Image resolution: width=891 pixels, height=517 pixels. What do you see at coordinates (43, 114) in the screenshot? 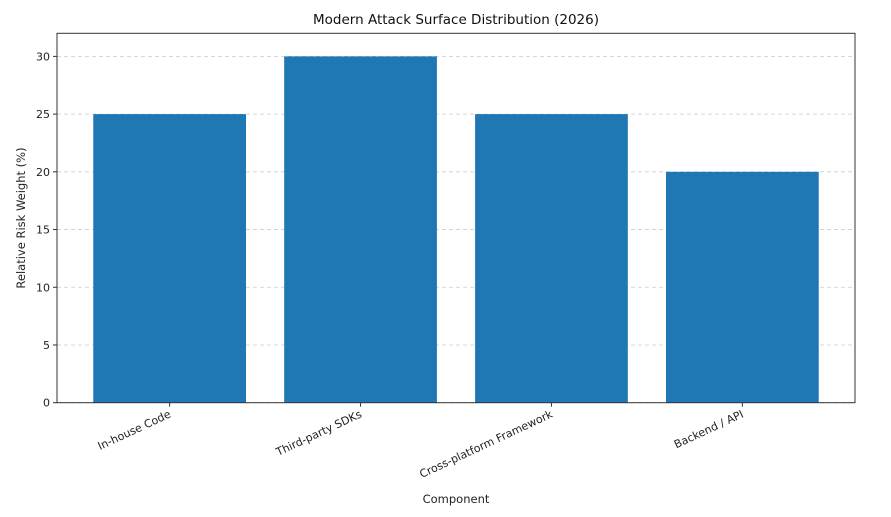
I see `y-tick-label: 25` at bounding box center [43, 114].